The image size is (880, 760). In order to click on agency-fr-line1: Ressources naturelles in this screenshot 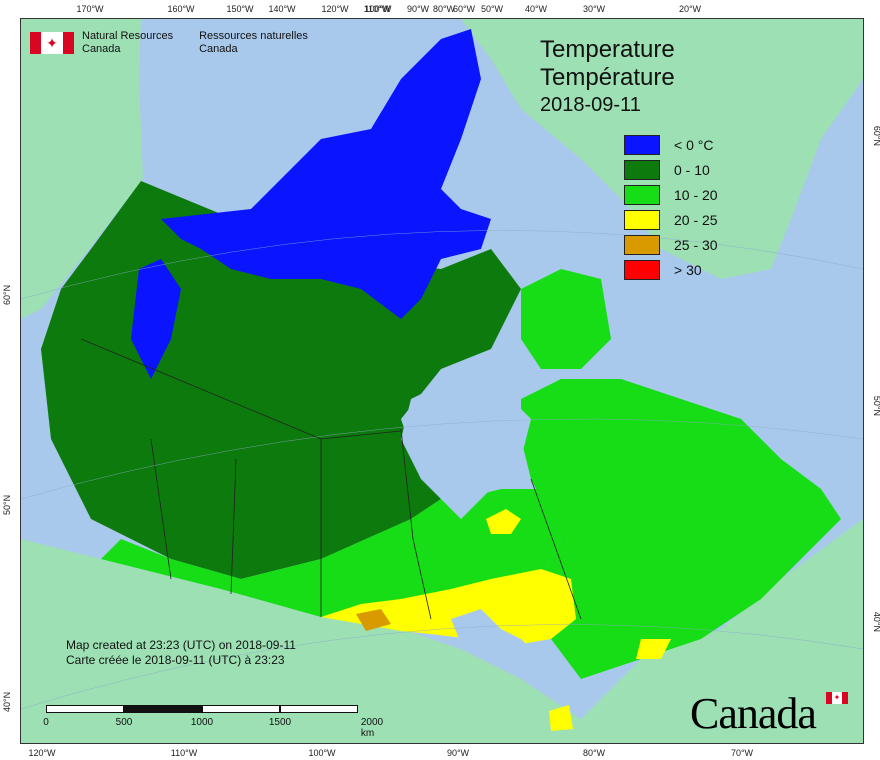, I will do `click(253, 36)`.